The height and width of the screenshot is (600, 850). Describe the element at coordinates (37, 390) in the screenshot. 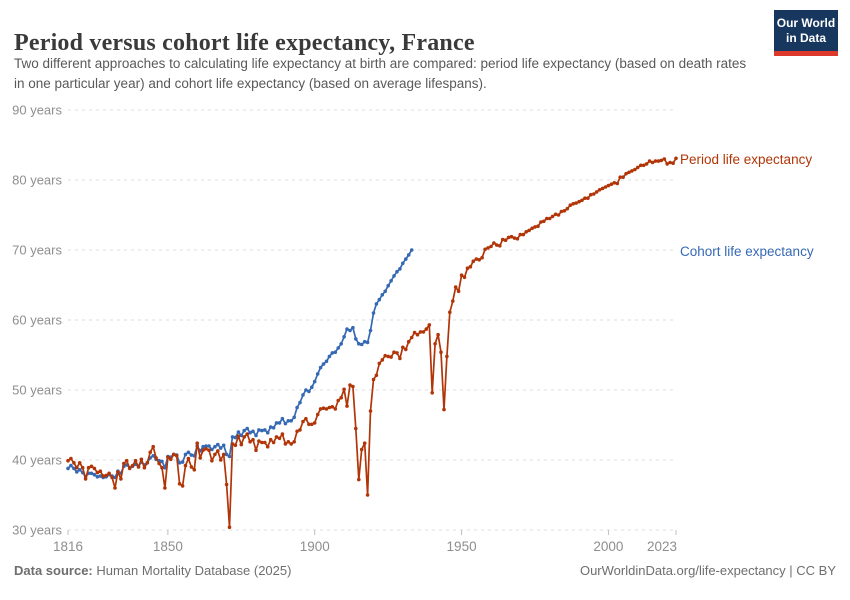

I see `y-axis-tick-label: 50 years` at that location.